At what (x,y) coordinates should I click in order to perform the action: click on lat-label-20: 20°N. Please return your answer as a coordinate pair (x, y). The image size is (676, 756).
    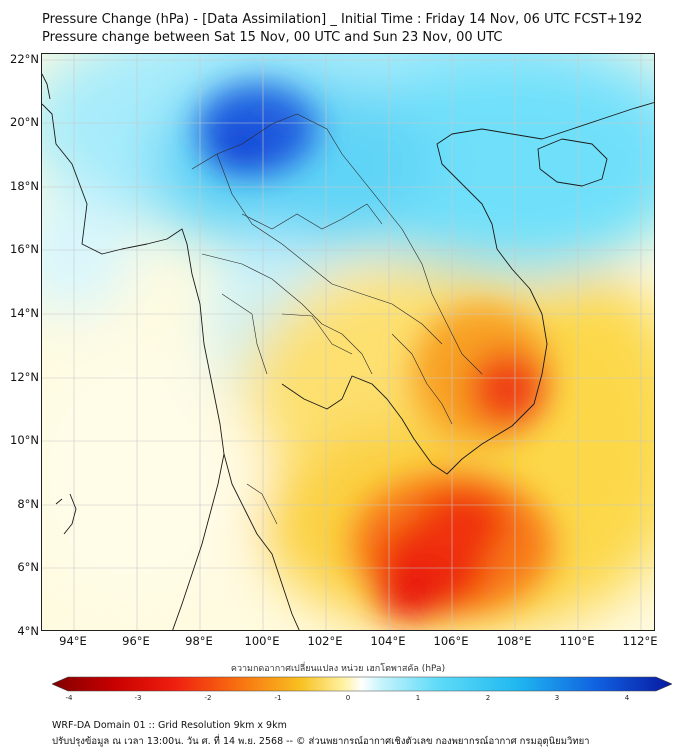
    Looking at the image, I should click on (24, 122).